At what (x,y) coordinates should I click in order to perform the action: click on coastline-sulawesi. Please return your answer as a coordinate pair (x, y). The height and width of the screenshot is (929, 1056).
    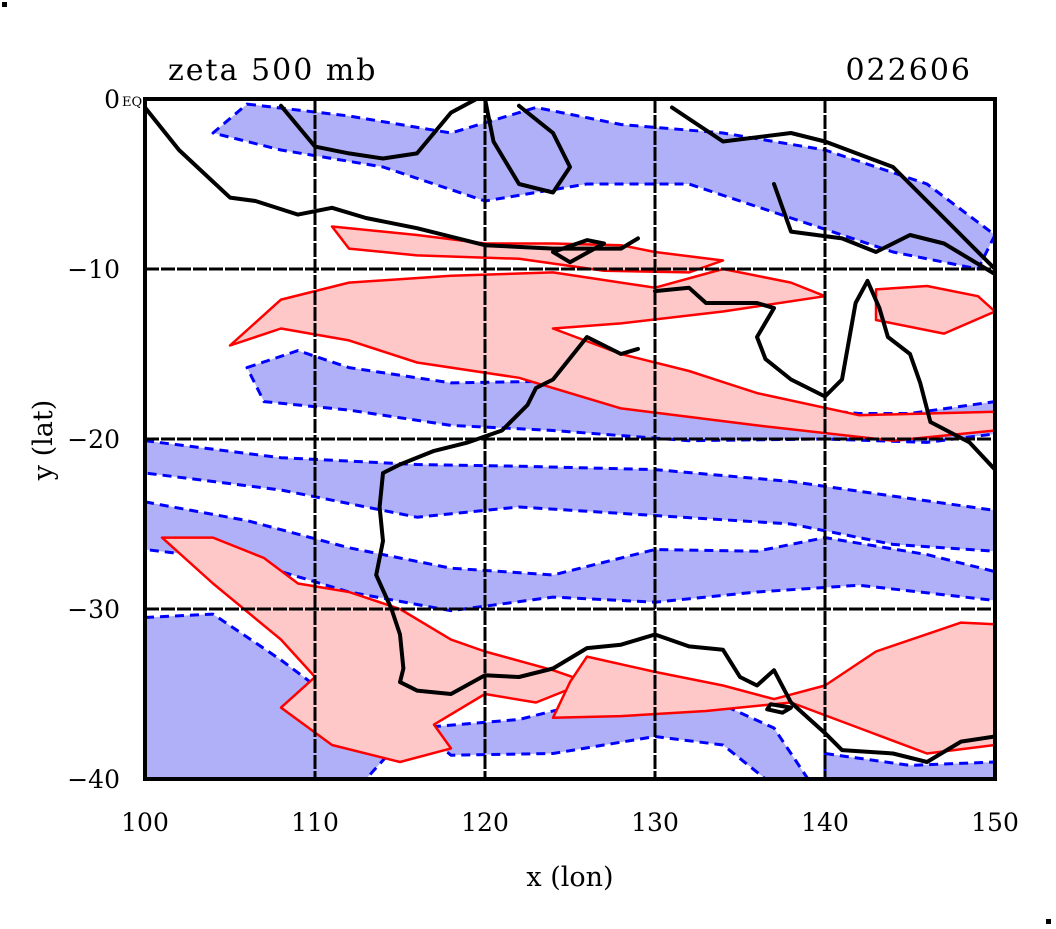
    Looking at the image, I should click on (527, 147).